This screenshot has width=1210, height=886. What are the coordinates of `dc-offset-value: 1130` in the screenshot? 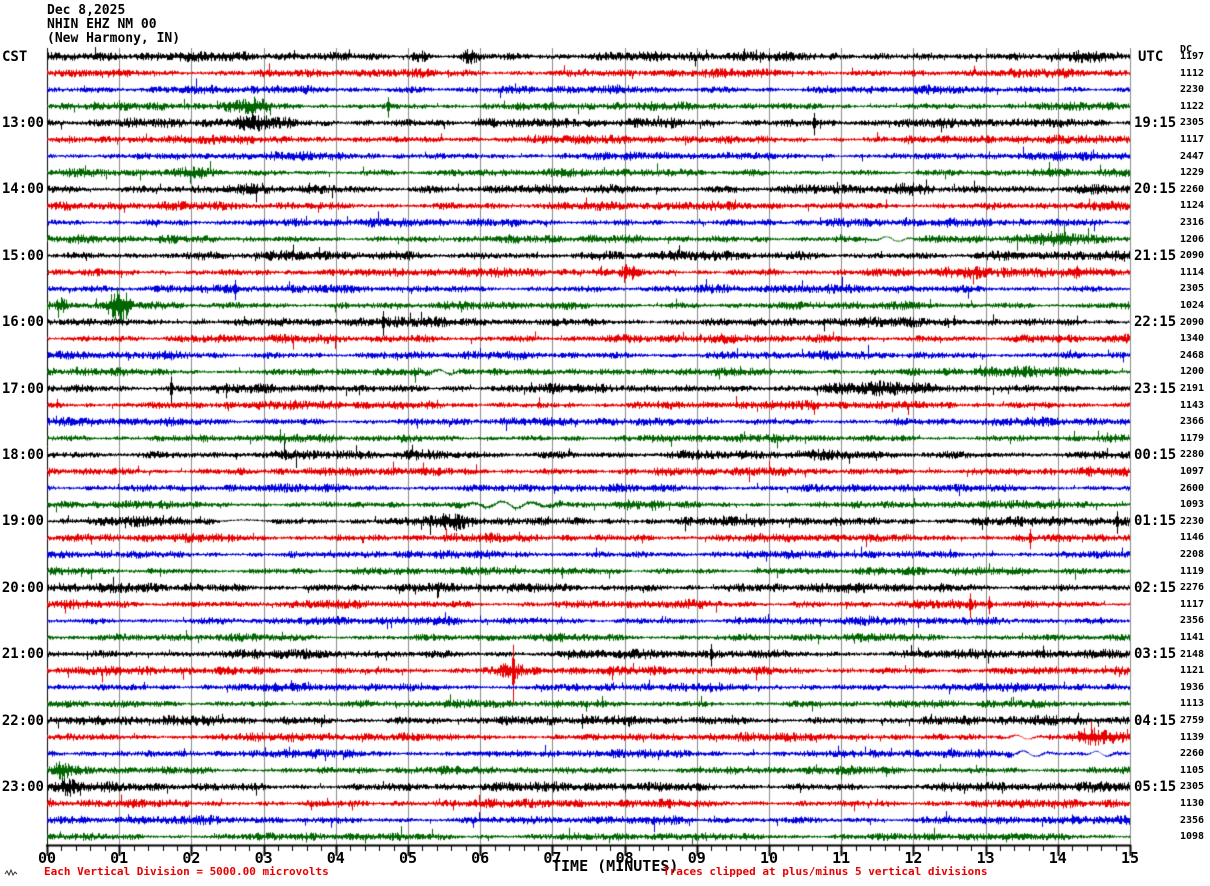 It's located at (1192, 803).